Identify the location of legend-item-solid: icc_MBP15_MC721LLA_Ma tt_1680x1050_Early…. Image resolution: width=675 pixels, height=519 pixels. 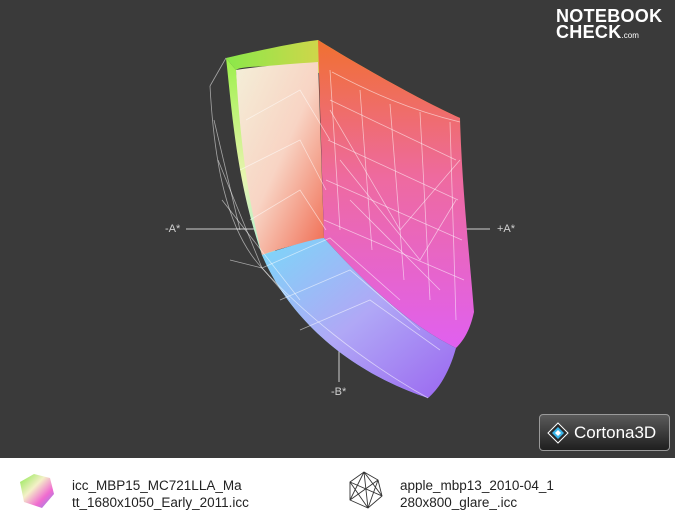
(131, 490).